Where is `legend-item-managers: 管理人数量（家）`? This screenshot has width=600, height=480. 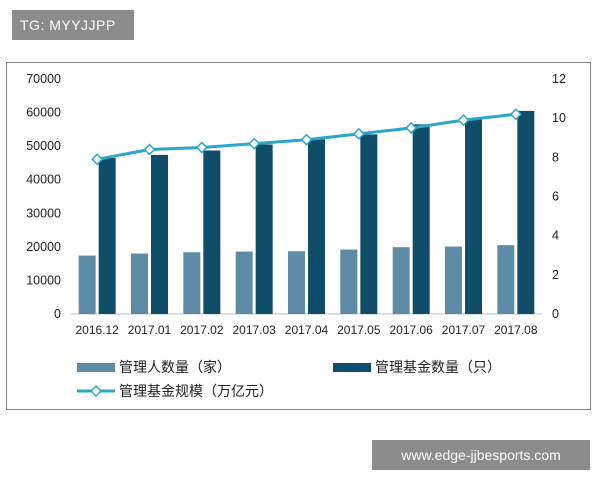 legend-item-managers: 管理人数量（家） is located at coordinates (154, 367).